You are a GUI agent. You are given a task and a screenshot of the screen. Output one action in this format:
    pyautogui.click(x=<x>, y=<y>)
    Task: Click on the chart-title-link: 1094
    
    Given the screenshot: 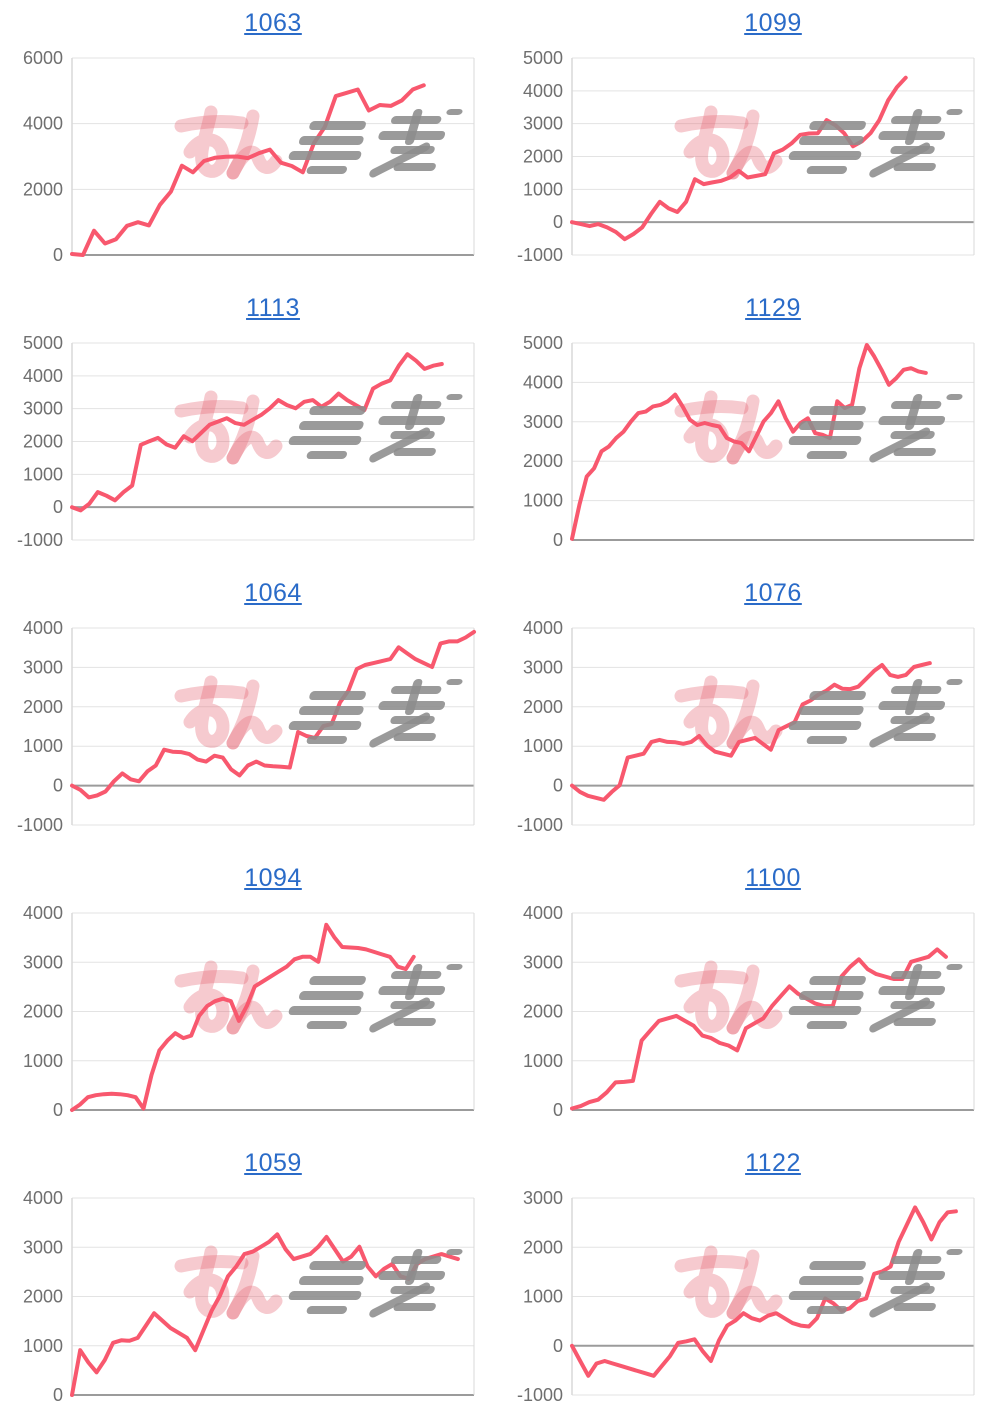 What is the action you would take?
    pyautogui.click(x=273, y=878)
    